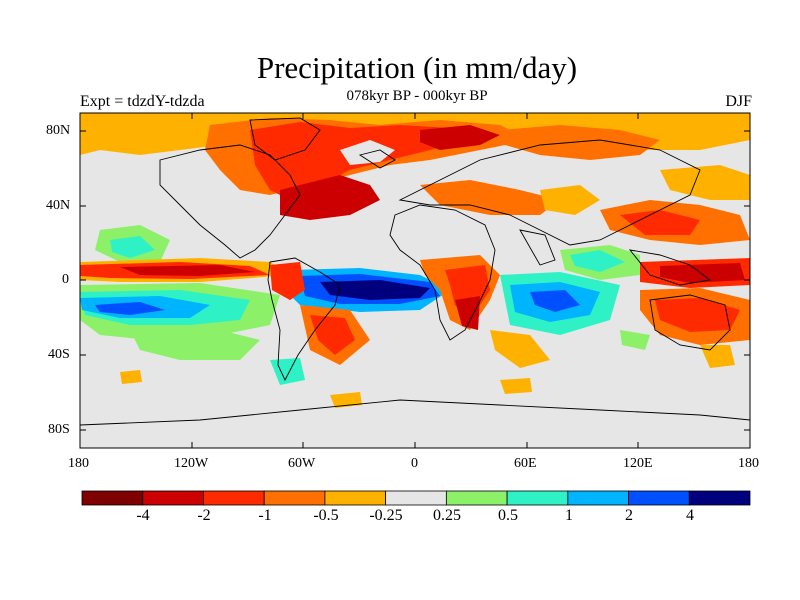 This screenshot has height=600, width=800. What do you see at coordinates (59, 429) in the screenshot?
I see `lat-label-80s: 80S` at bounding box center [59, 429].